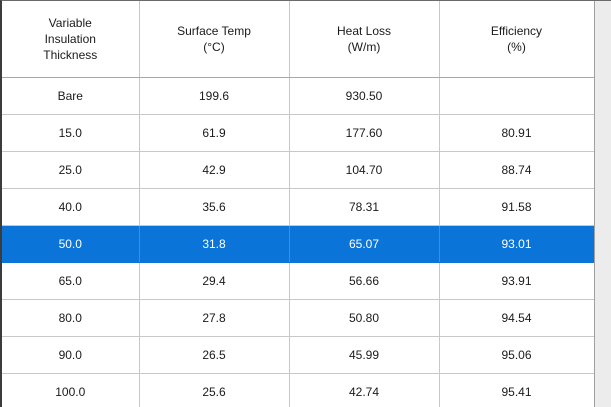 The width and height of the screenshot is (611, 407). Describe the element at coordinates (214, 170) in the screenshot. I see `cell-surface-temp: 42.9` at that location.